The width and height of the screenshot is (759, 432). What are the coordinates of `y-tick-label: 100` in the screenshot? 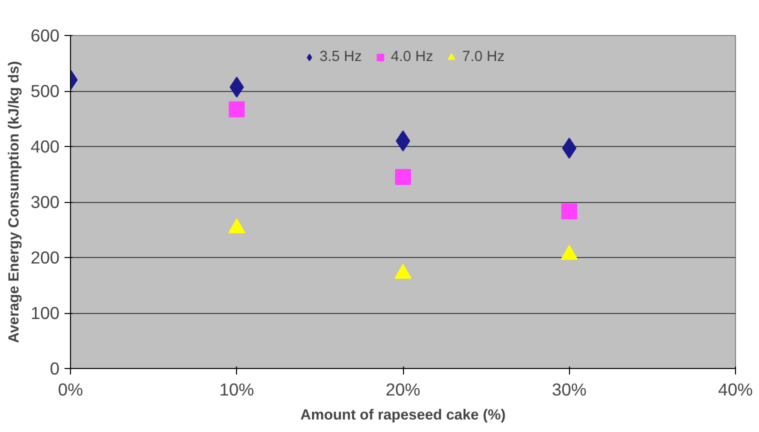 It's located at (45, 313).